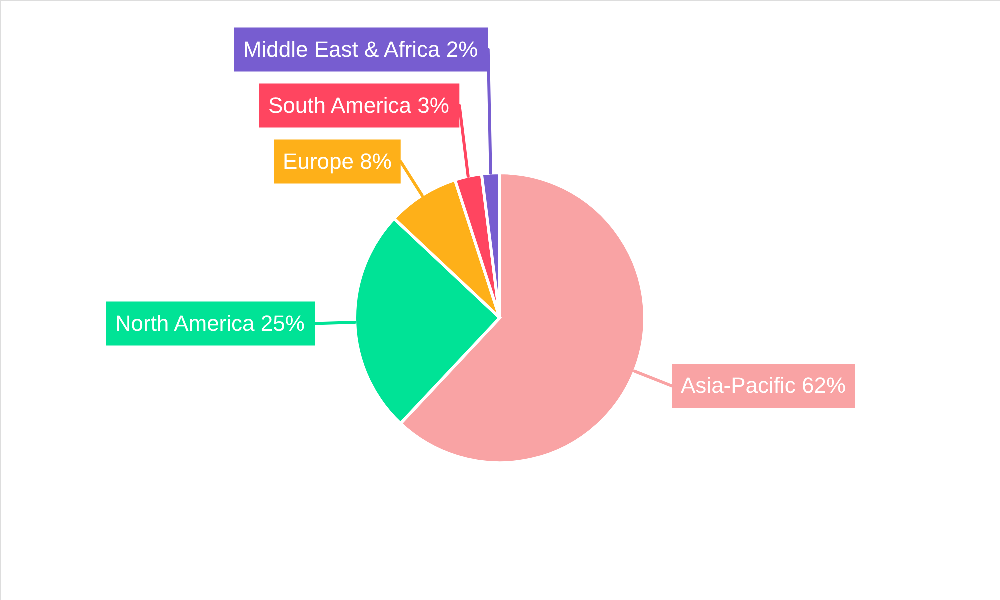  I want to click on slice-label: Europe 8%, so click(337, 161).